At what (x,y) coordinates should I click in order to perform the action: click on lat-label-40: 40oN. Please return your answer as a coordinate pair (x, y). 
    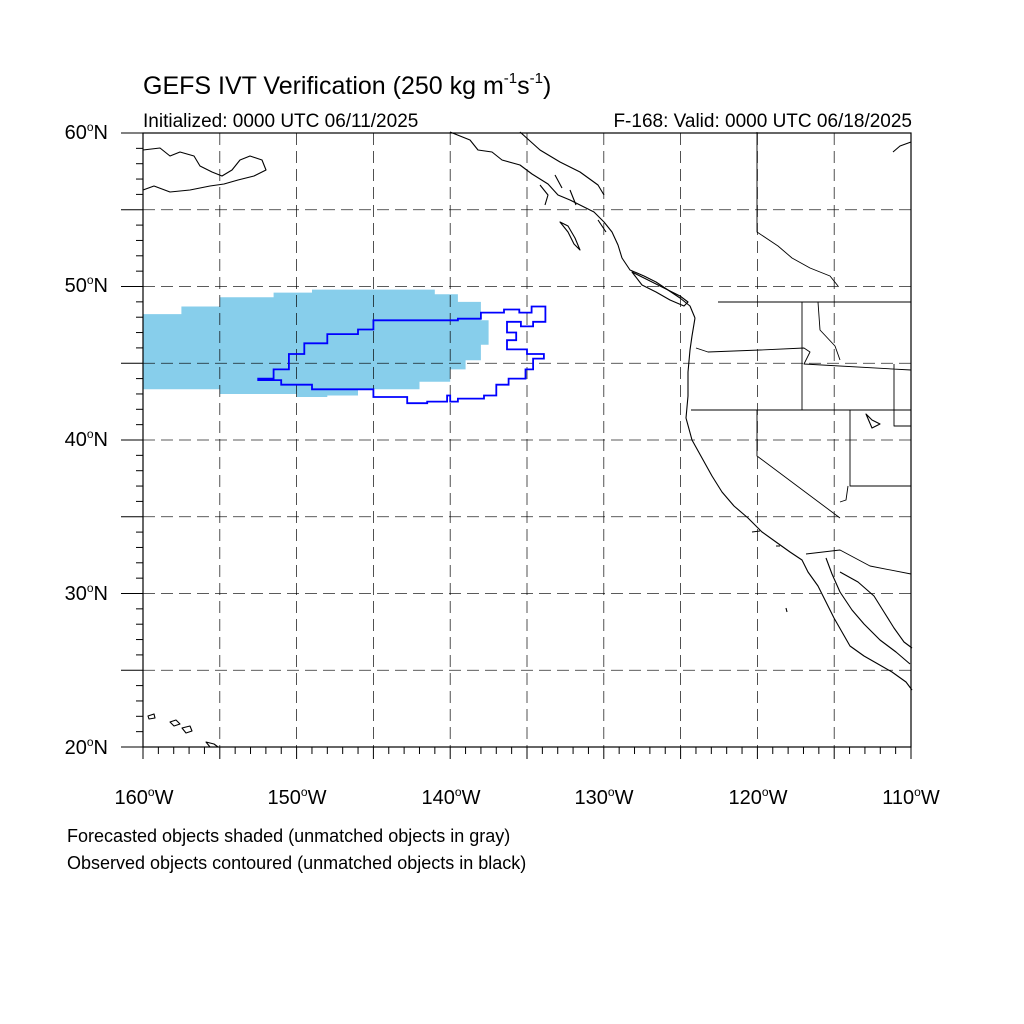
    Looking at the image, I should click on (86, 439).